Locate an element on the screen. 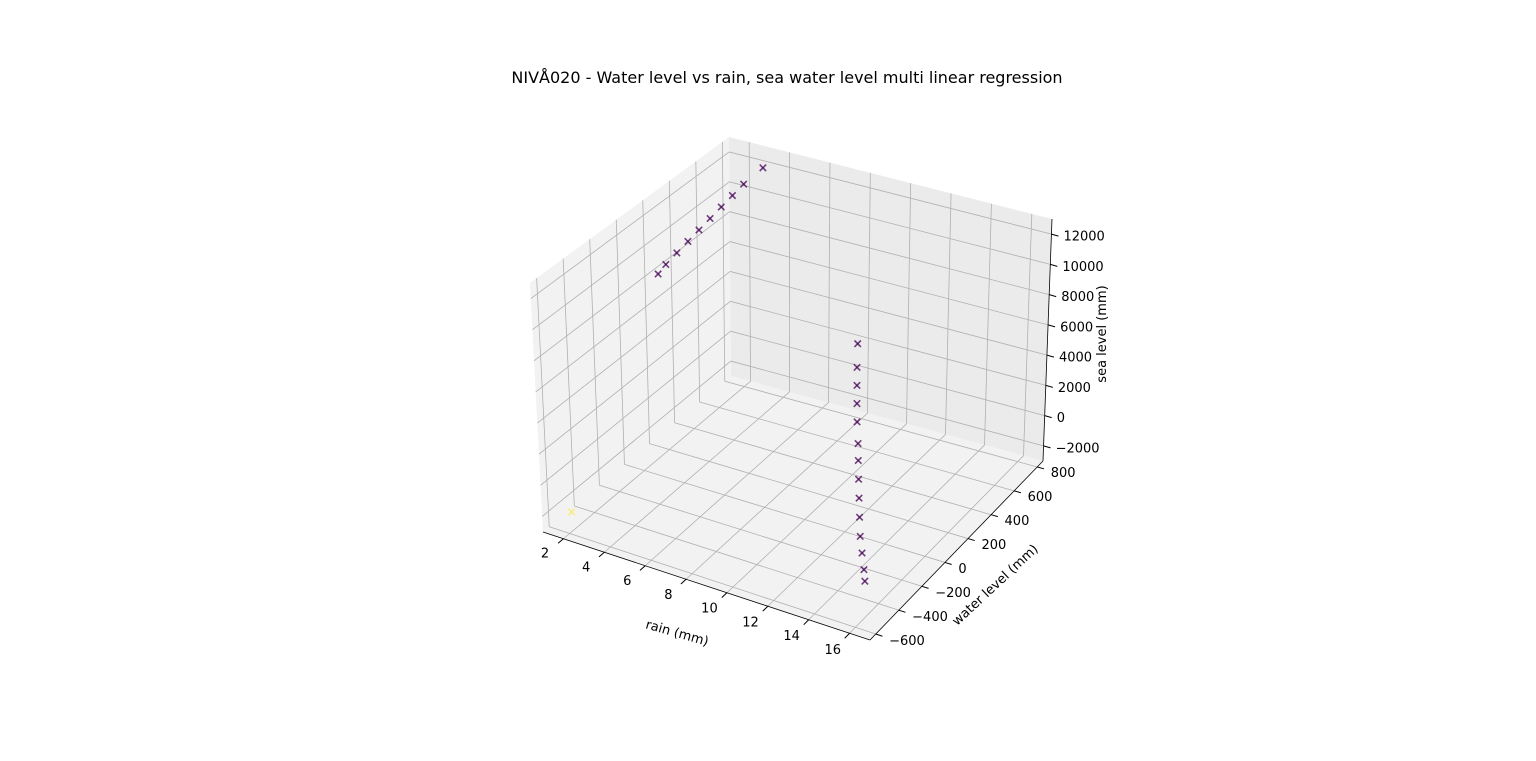  sea-level-axis-line is located at coordinates (1047, 340).